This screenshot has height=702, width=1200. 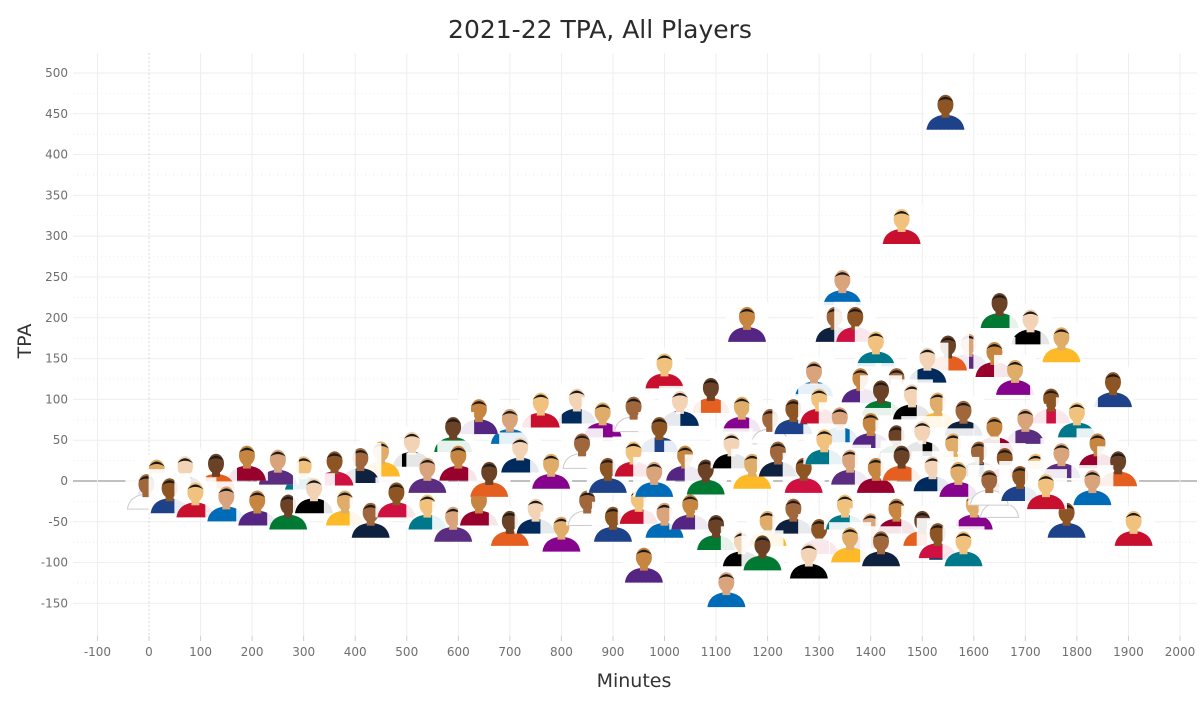 I want to click on x-tick-label: 900, so click(x=612, y=652).